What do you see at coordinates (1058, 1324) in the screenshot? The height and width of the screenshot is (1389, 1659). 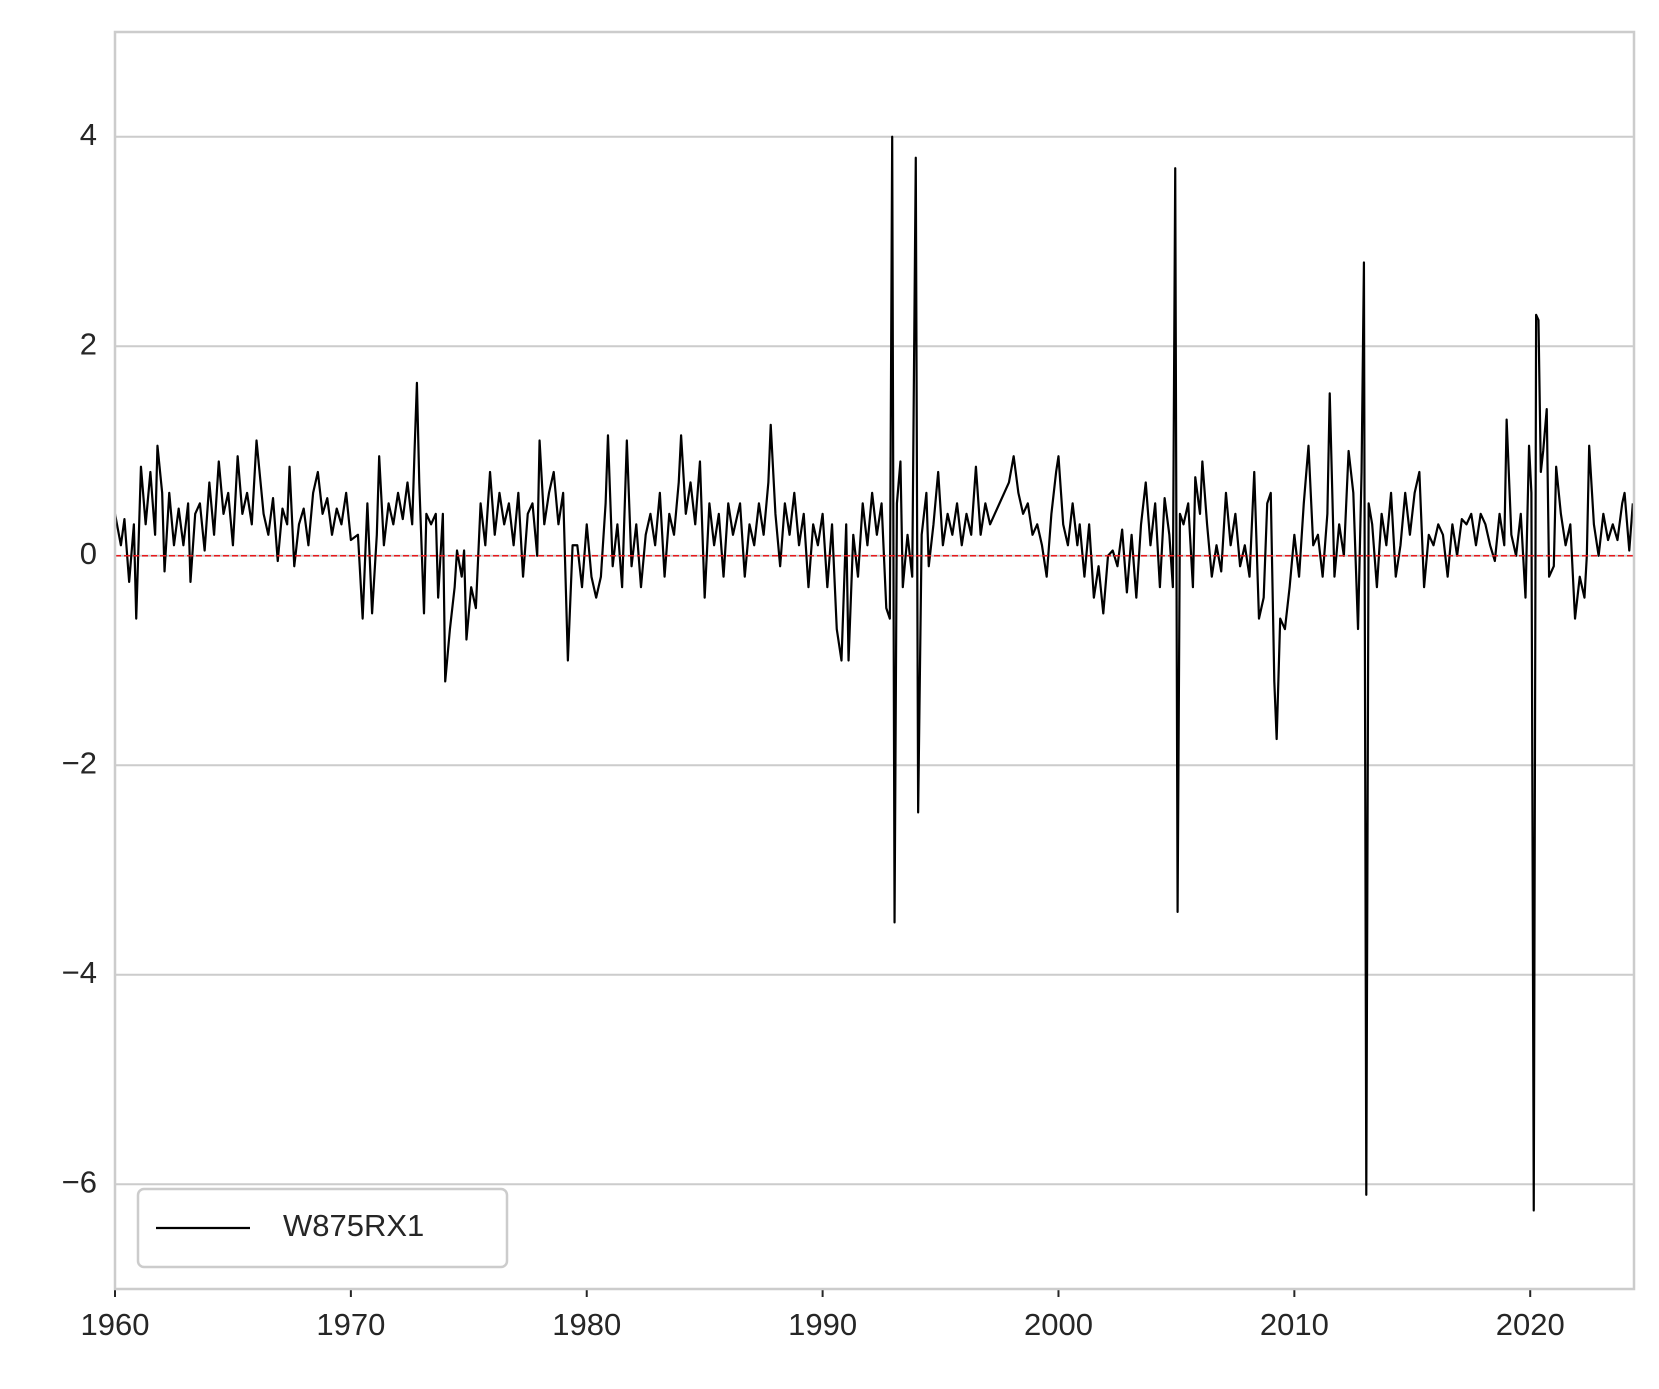 I see `x-tick-label: 2000` at bounding box center [1058, 1324].